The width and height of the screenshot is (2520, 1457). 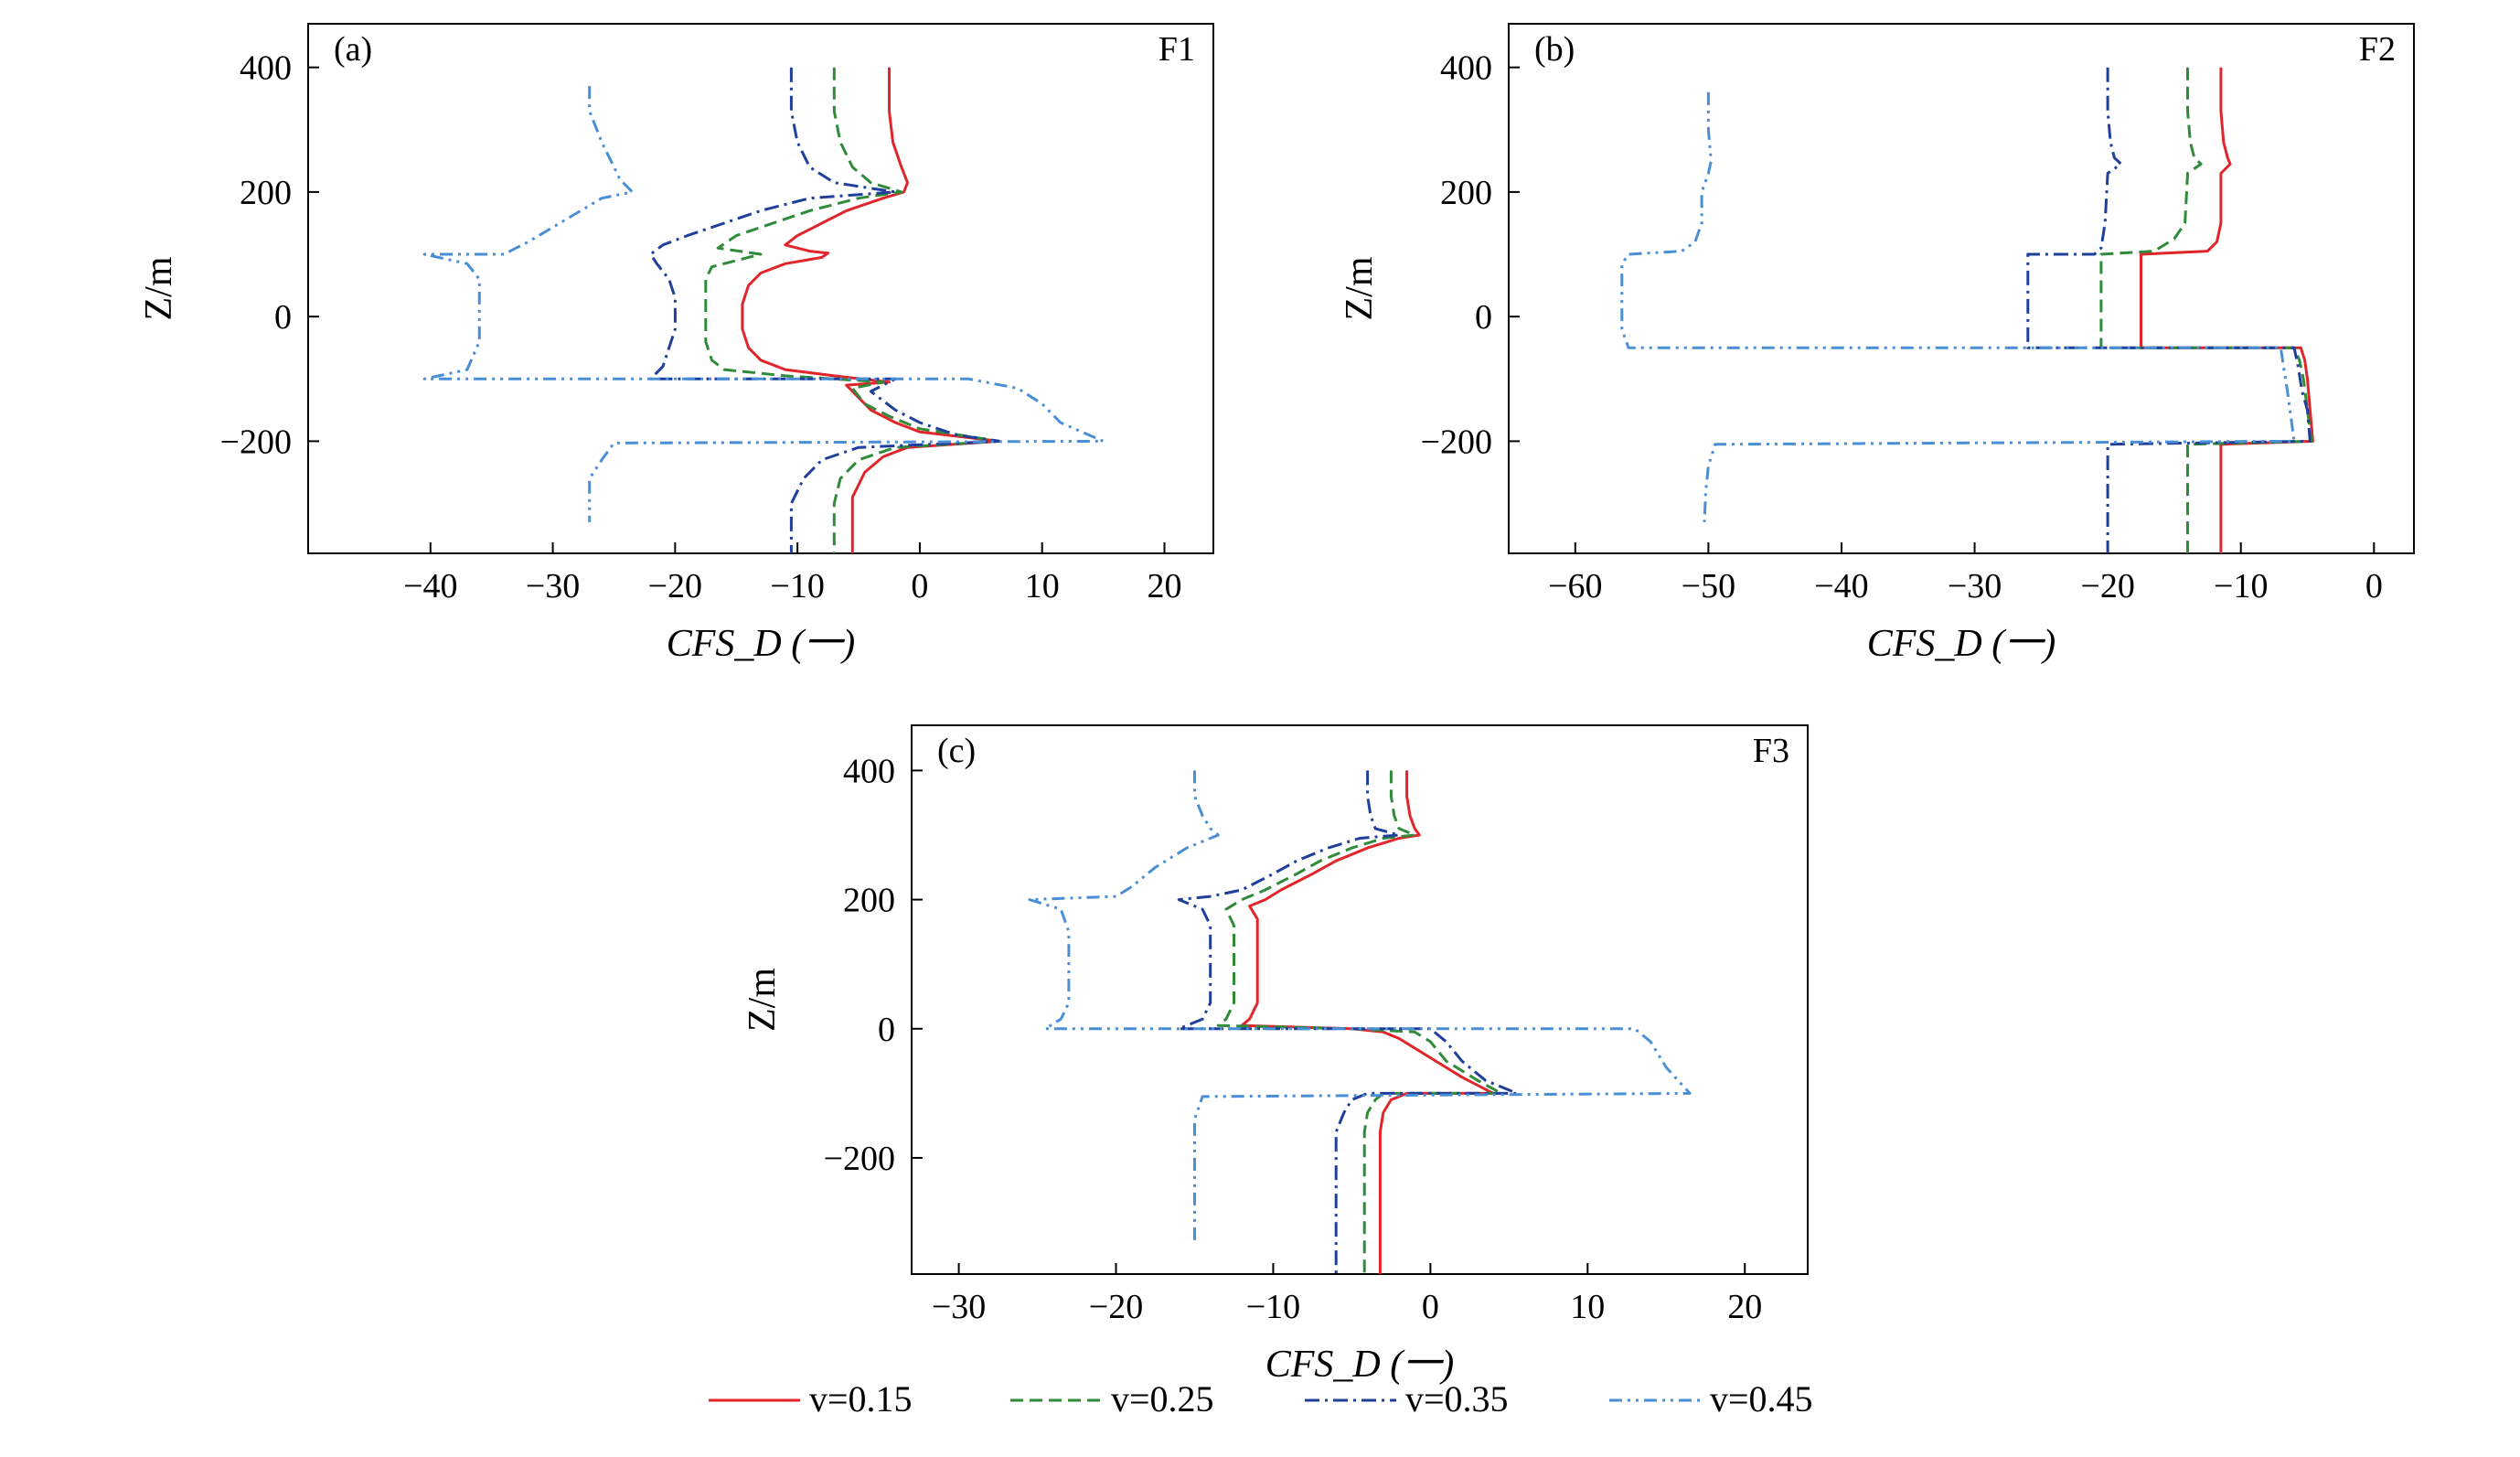 What do you see at coordinates (1177, 50) in the screenshot?
I see `panel-label: F1` at bounding box center [1177, 50].